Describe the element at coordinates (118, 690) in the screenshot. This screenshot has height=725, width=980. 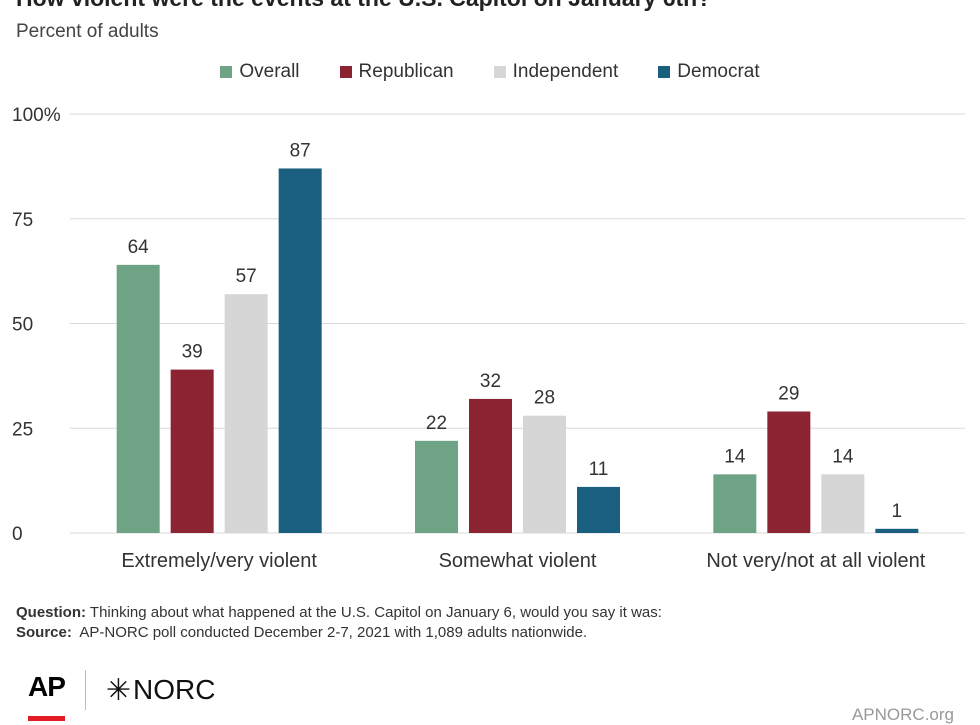
I see `norc-star-icon: ✳` at that location.